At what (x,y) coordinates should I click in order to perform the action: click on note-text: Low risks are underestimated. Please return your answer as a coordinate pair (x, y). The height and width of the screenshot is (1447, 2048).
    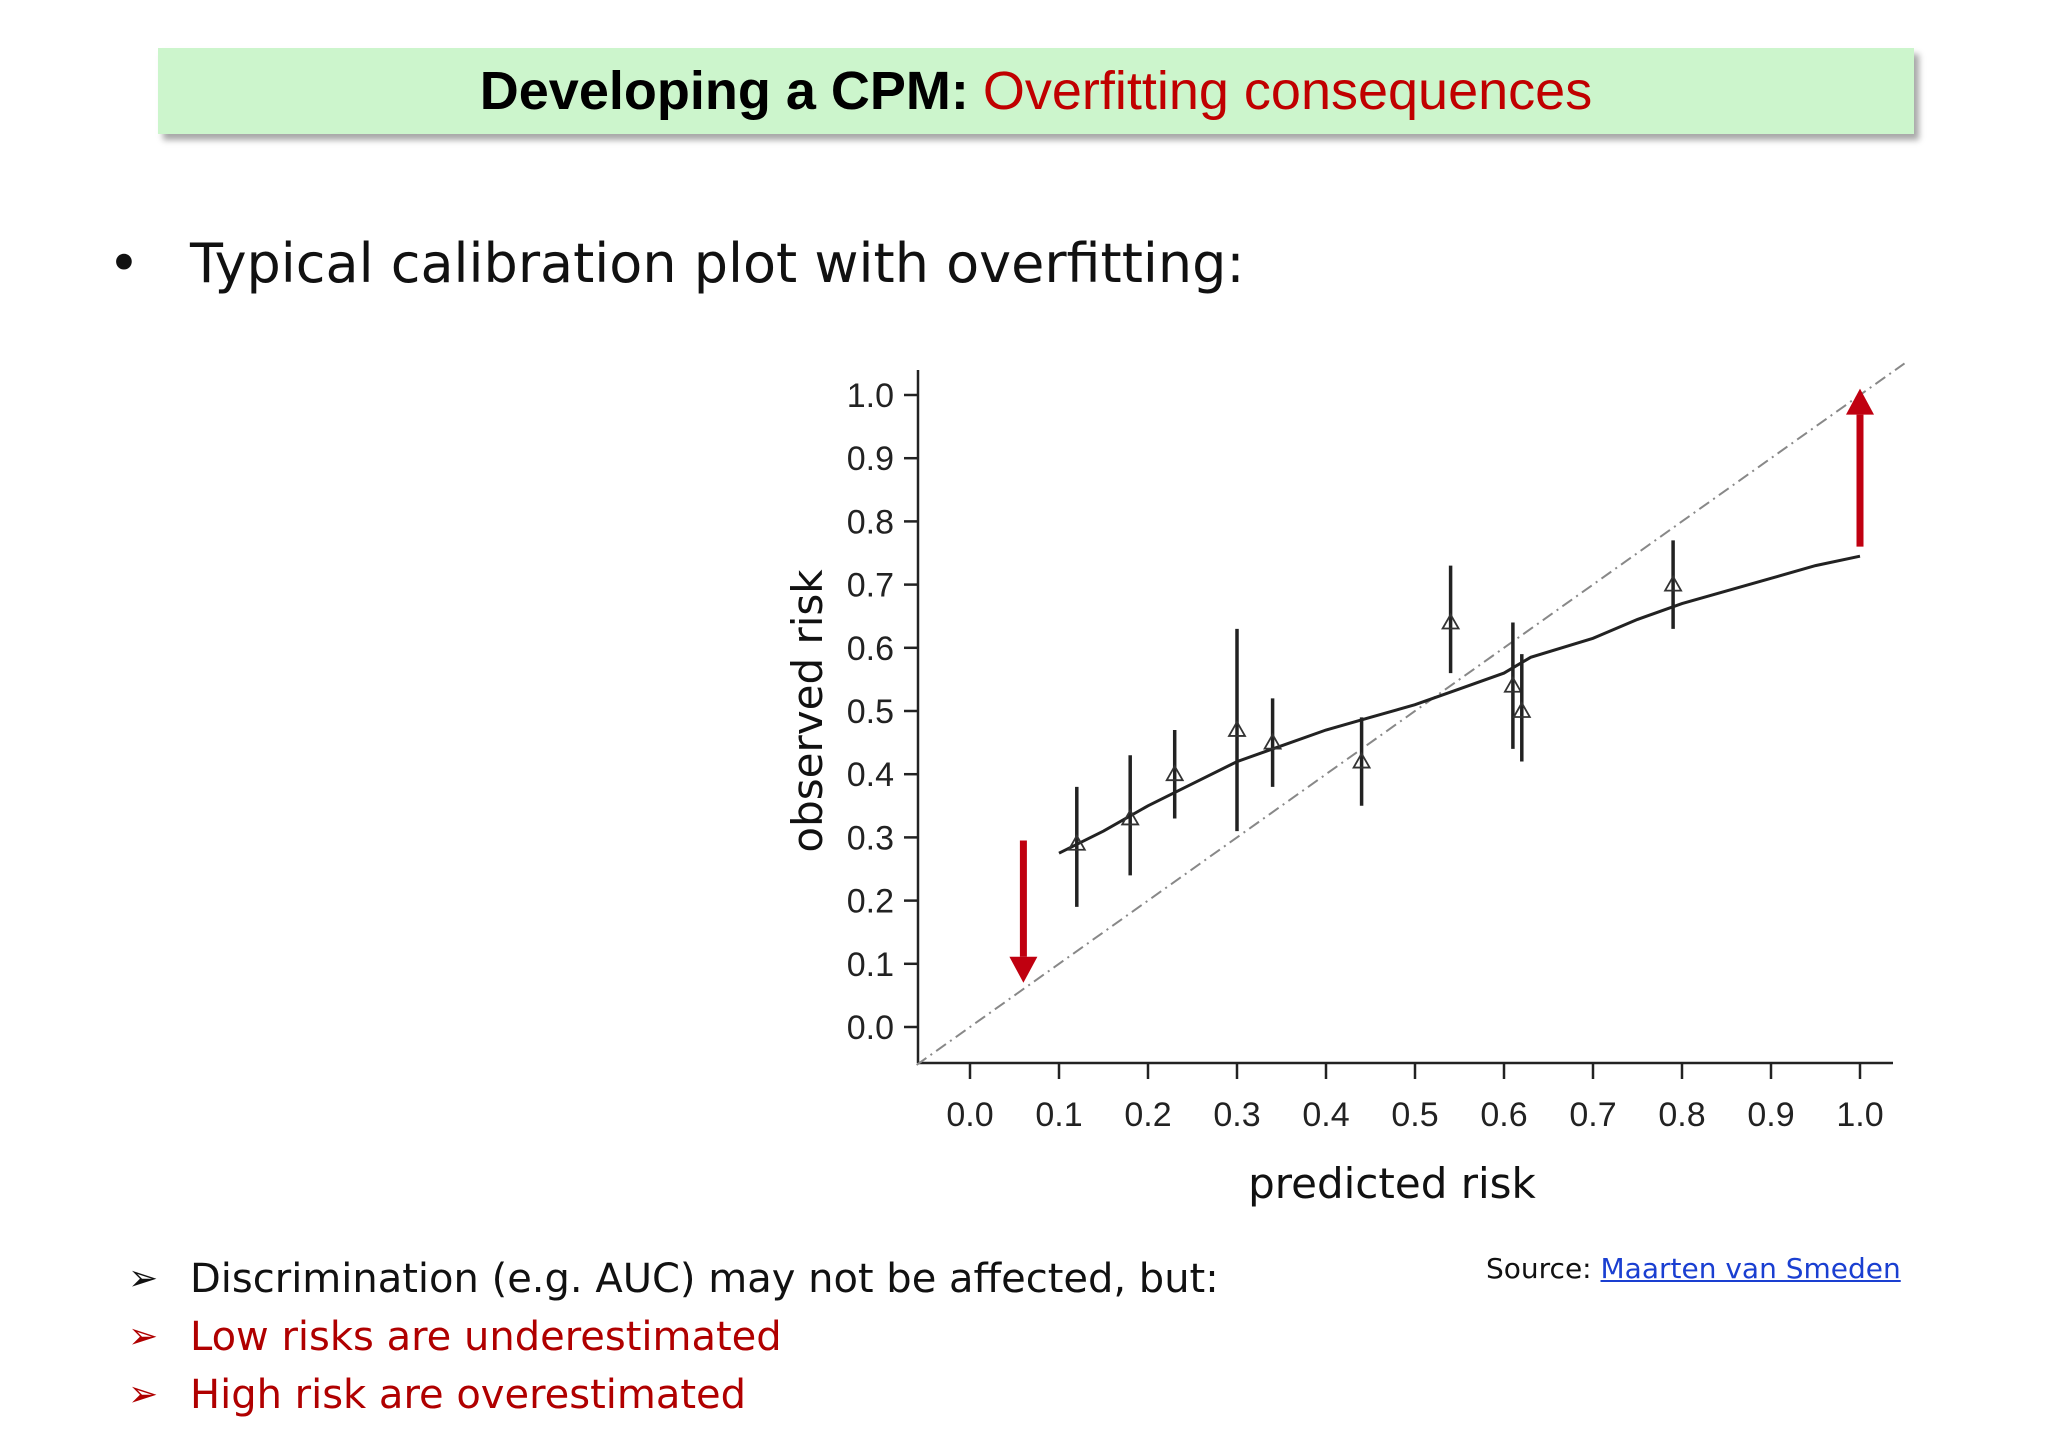
    Looking at the image, I should click on (486, 1337).